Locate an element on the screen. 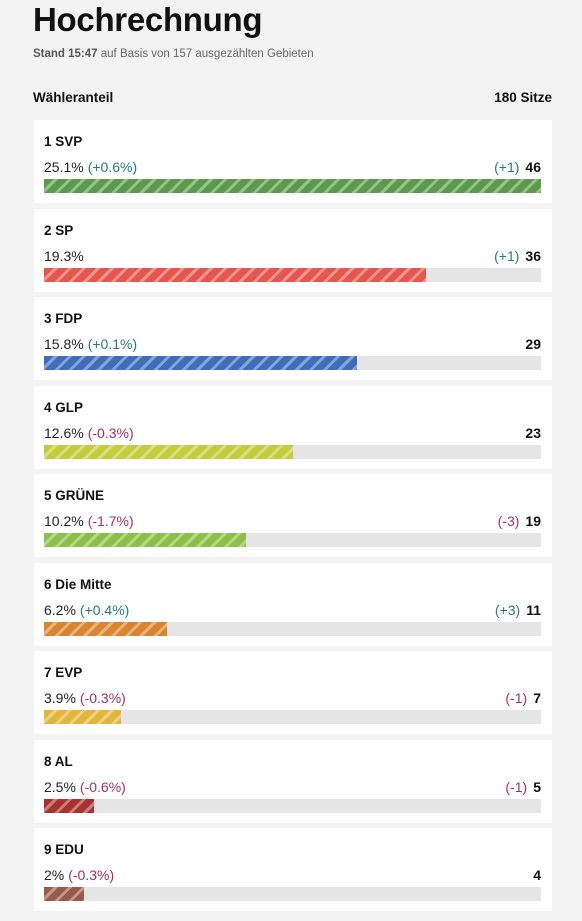  party-card: 7 EVP 3.9% (-0.3%) (-1) 7 is located at coordinates (293, 692).